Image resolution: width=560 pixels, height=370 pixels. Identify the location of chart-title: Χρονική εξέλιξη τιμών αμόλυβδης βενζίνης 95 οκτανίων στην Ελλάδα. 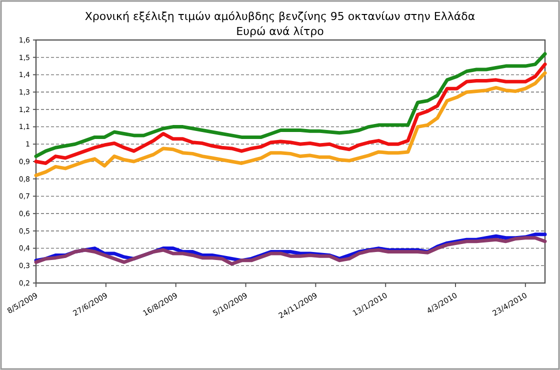
(280, 16).